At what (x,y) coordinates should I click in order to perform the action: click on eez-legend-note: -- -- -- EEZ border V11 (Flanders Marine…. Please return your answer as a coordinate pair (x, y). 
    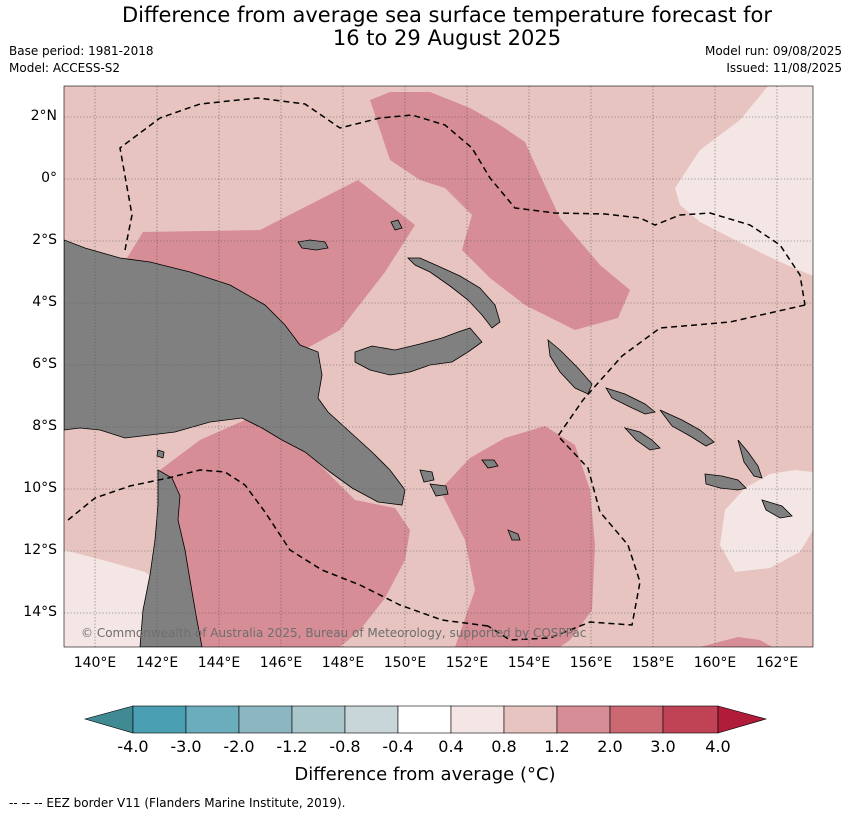
    Looking at the image, I should click on (177, 803).